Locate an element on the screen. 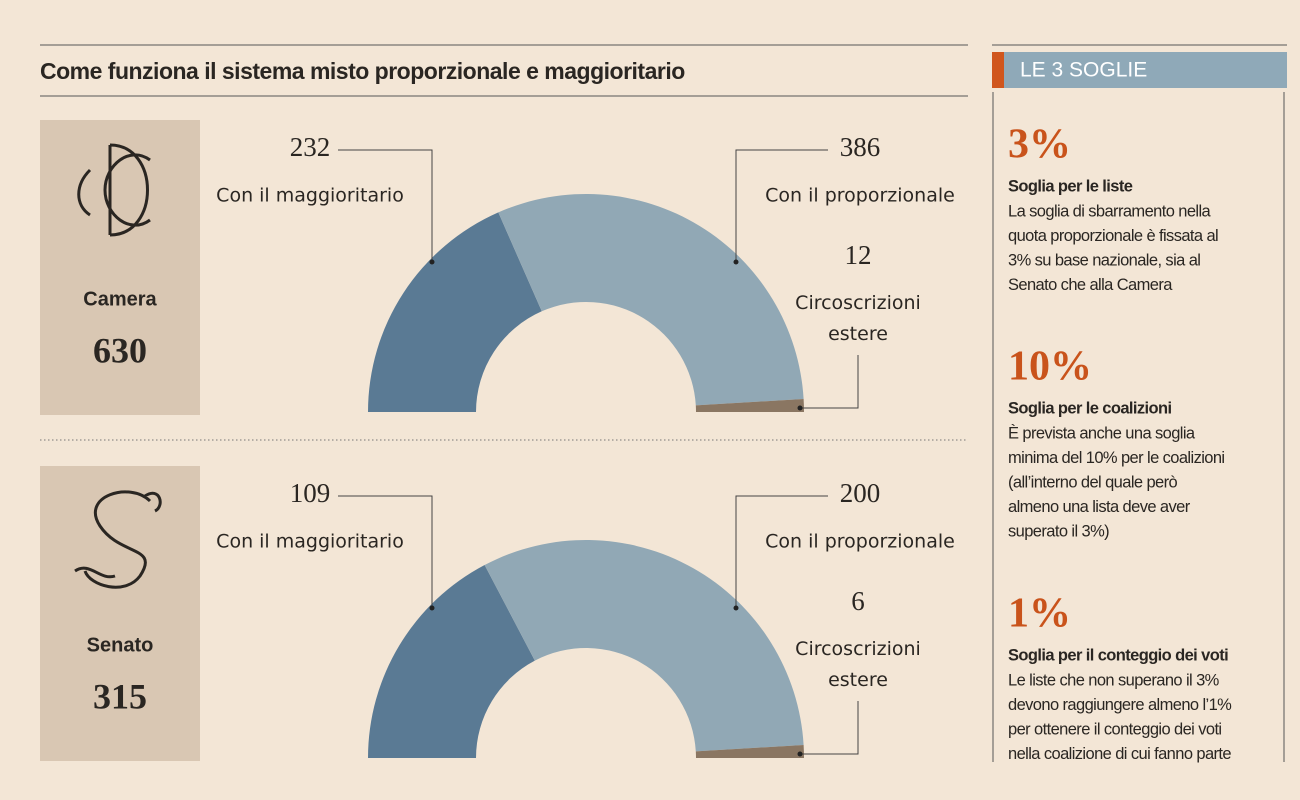  sidebar-header is located at coordinates (1139, 70).